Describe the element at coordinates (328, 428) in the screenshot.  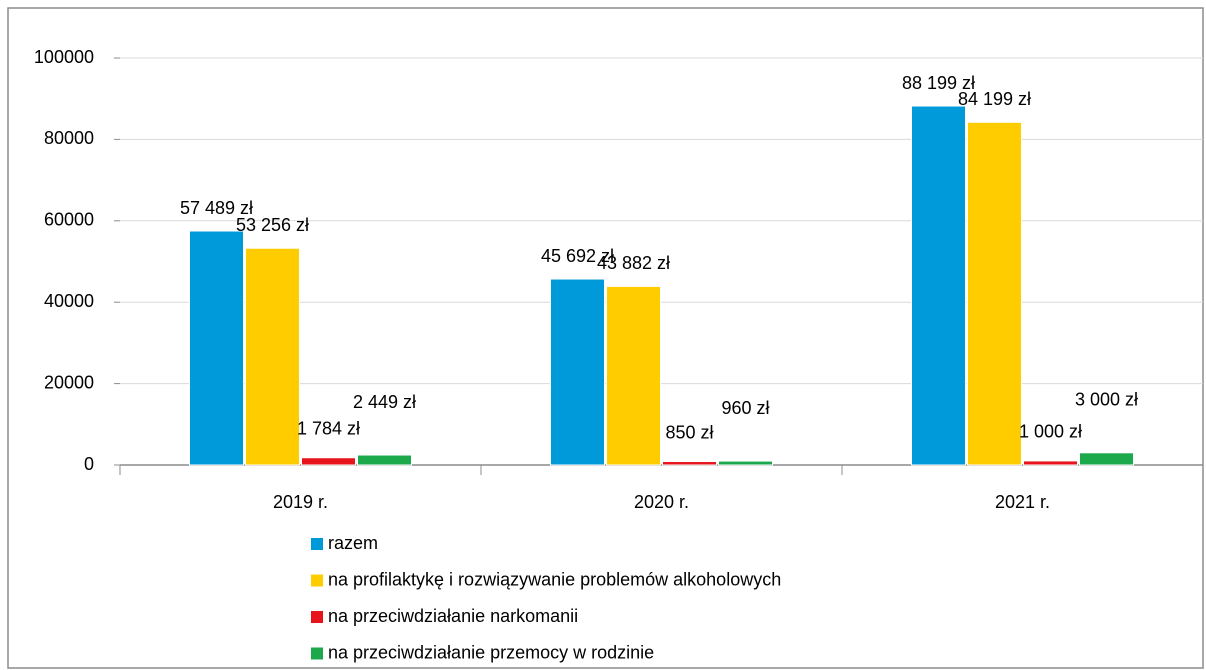
I see `data-label: 1 784 zł` at that location.